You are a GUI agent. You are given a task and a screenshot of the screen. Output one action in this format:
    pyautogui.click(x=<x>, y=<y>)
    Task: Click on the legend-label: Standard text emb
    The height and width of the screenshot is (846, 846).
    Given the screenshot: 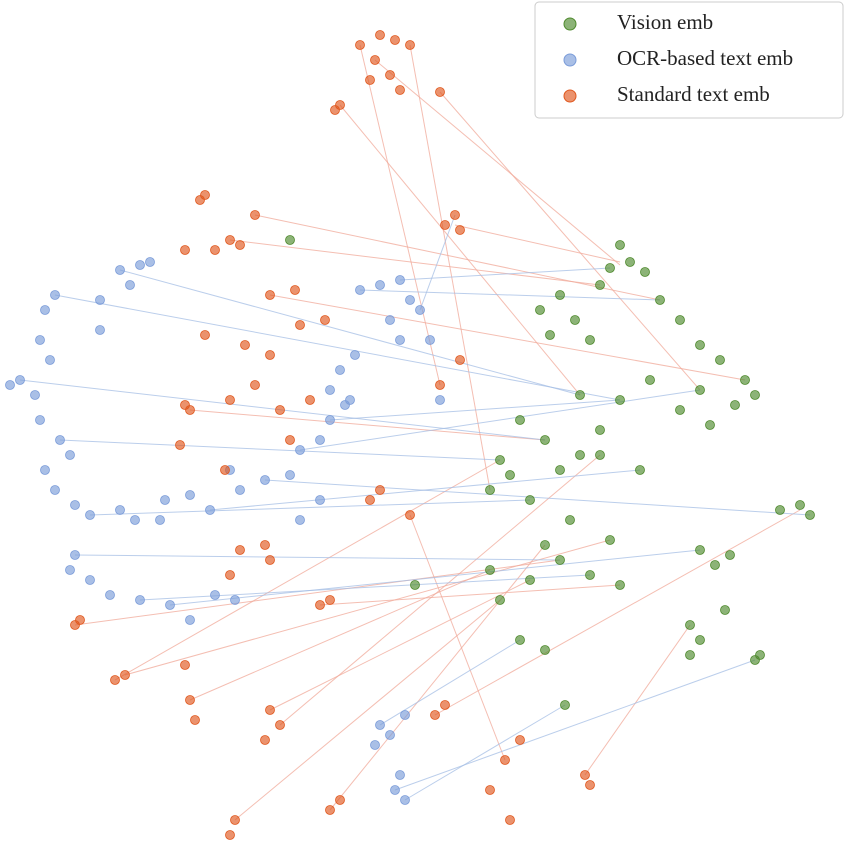 What is the action you would take?
    pyautogui.click(x=693, y=94)
    